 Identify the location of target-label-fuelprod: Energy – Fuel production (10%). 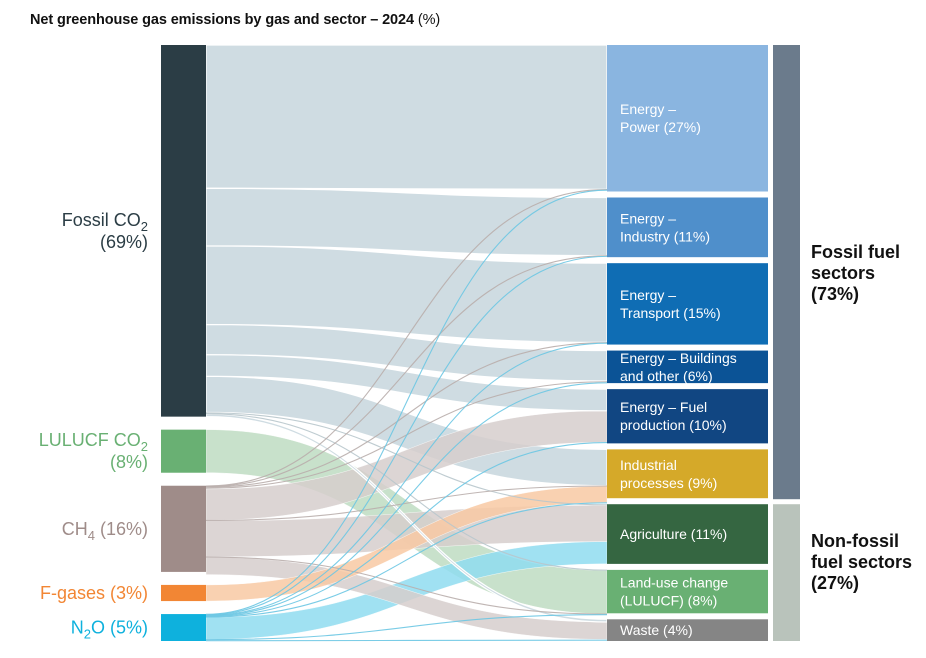
(673, 416).